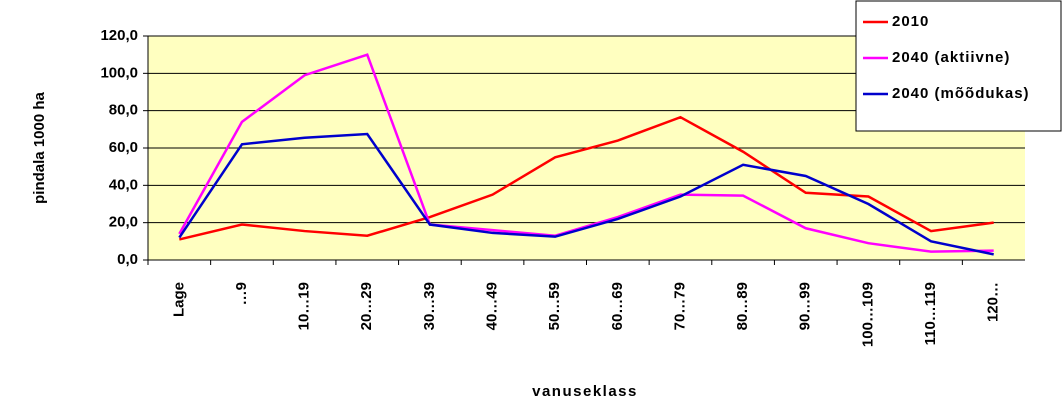 Image resolution: width=1063 pixels, height=407 pixels. What do you see at coordinates (119, 35) in the screenshot?
I see `y-tick-label: 120,0` at bounding box center [119, 35].